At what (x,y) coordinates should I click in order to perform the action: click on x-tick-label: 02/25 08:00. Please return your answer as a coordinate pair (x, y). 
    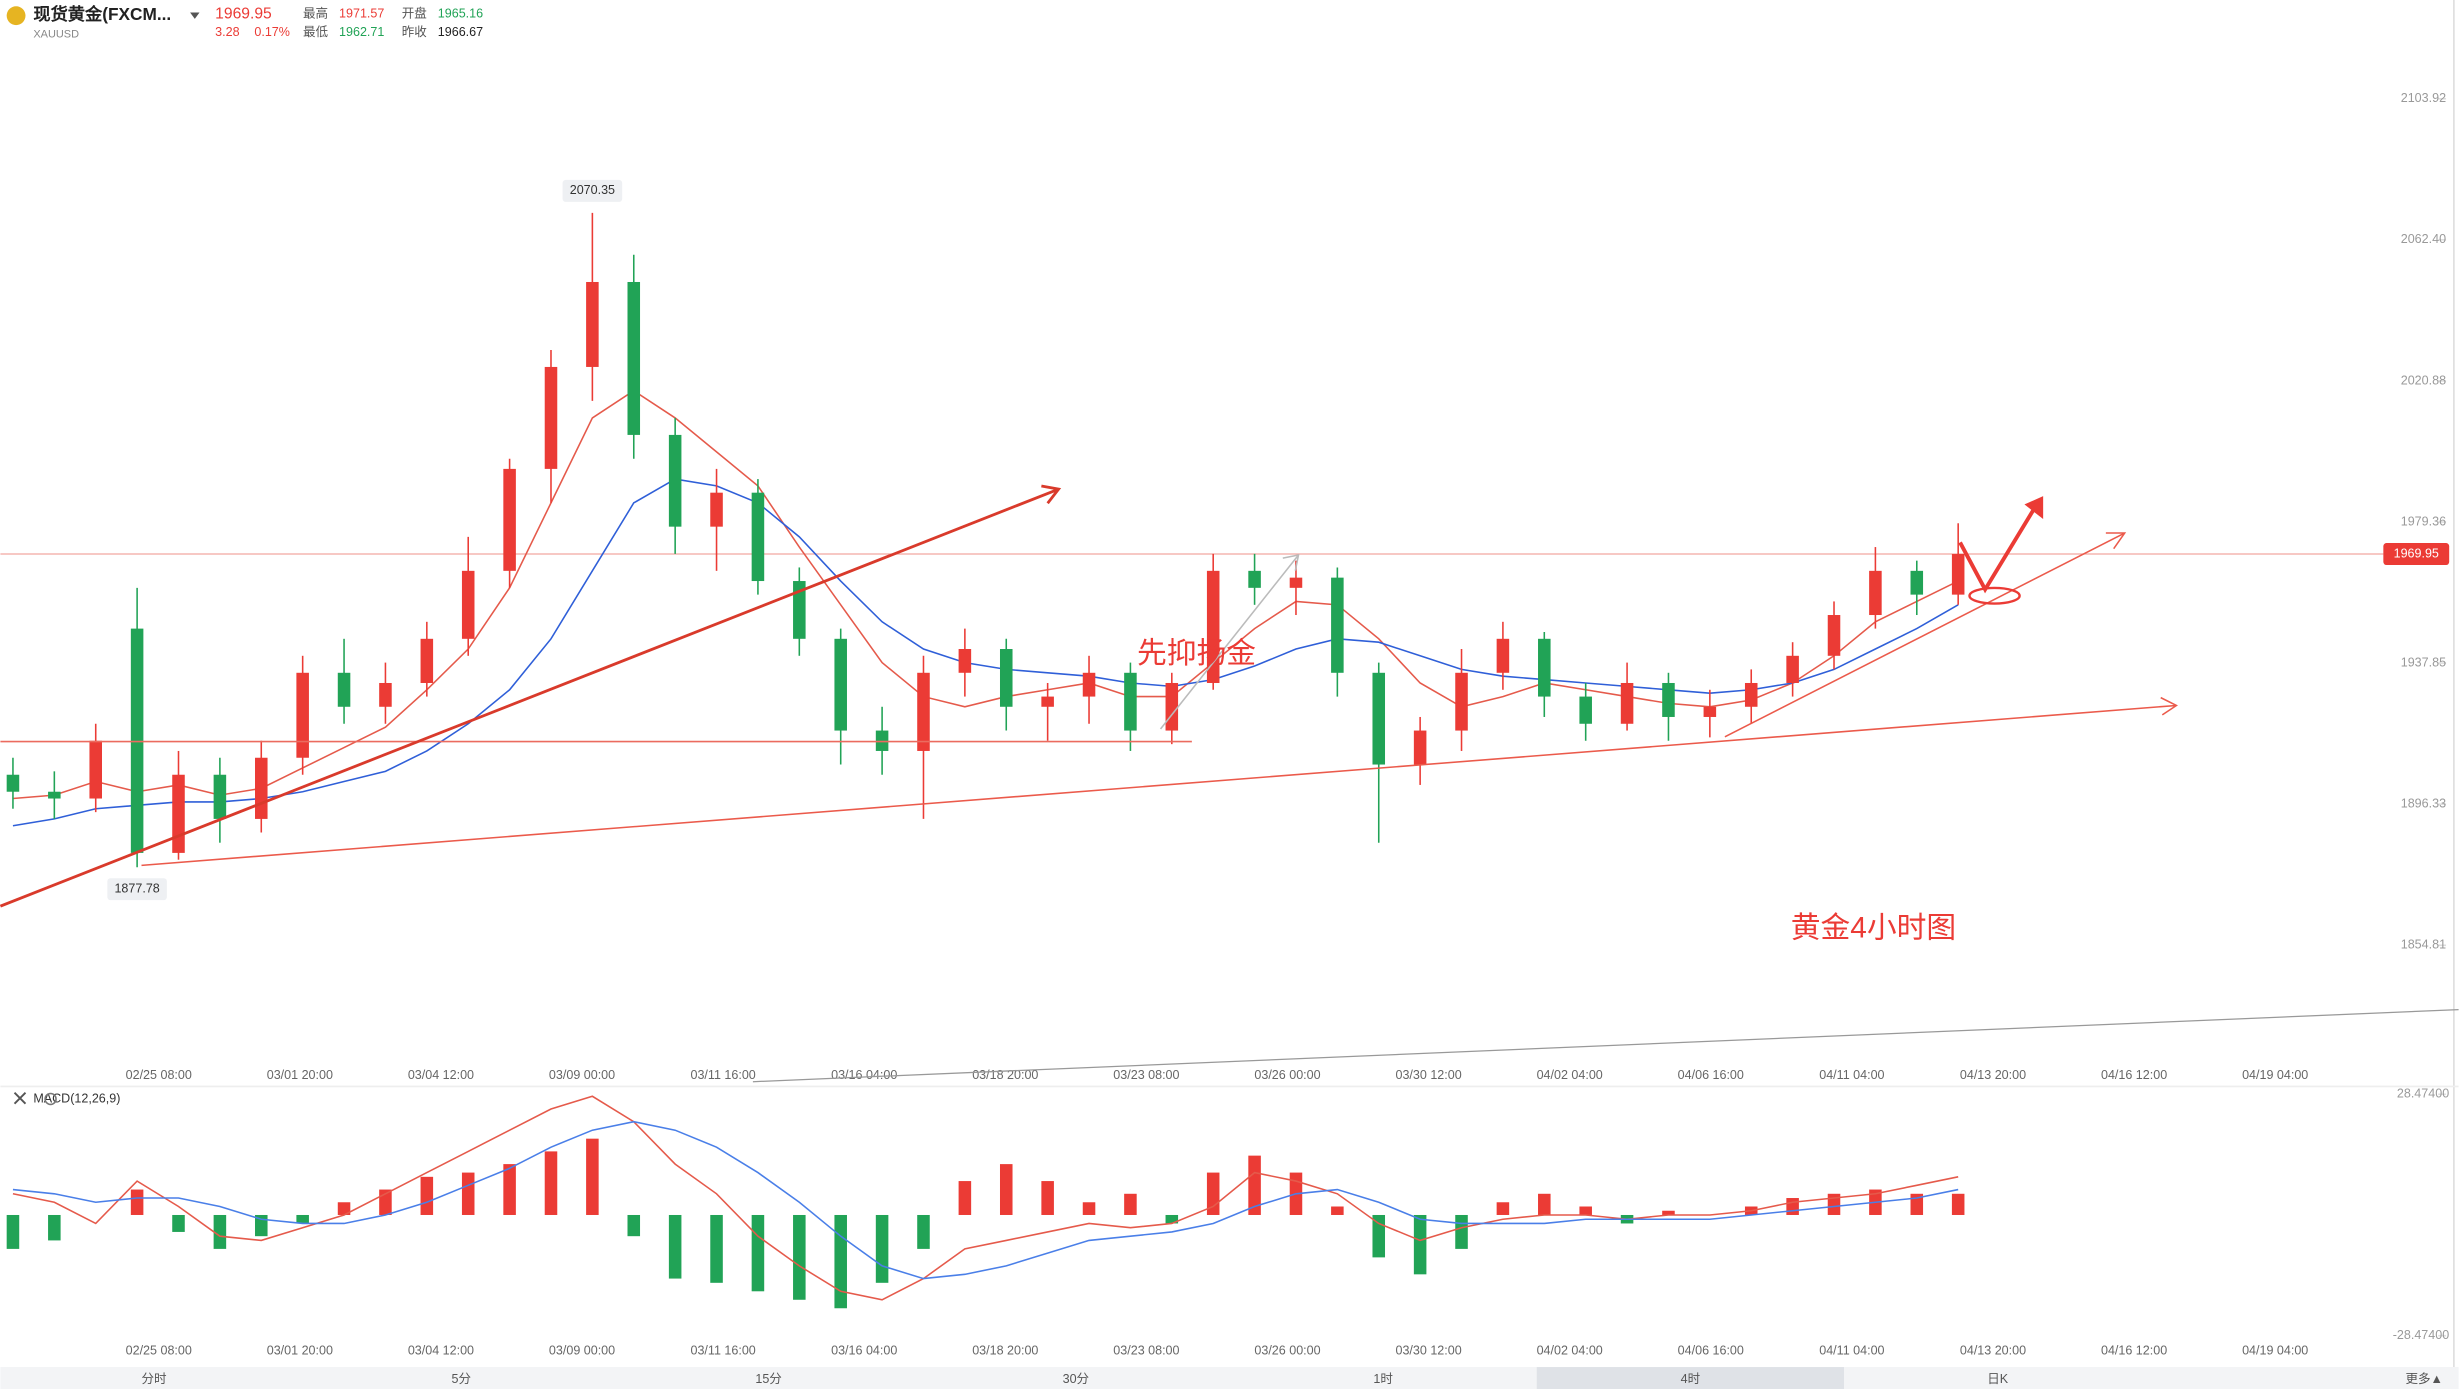
    Looking at the image, I should click on (159, 1075).